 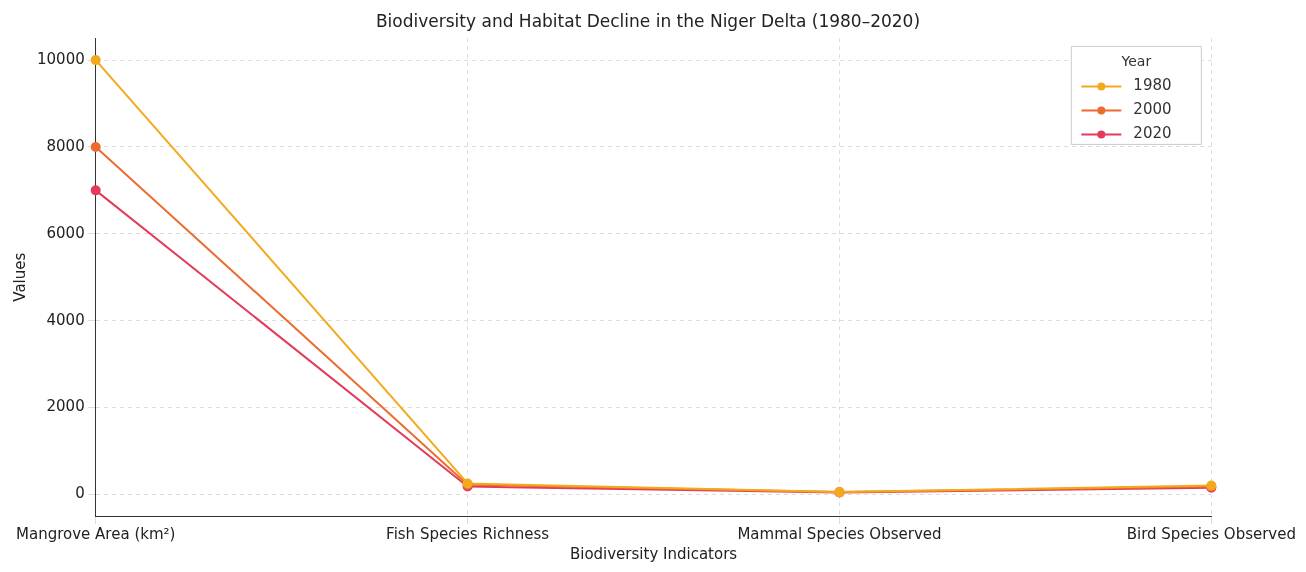 What do you see at coordinates (65, 232) in the screenshot?
I see `y-tick-label: 6000` at bounding box center [65, 232].